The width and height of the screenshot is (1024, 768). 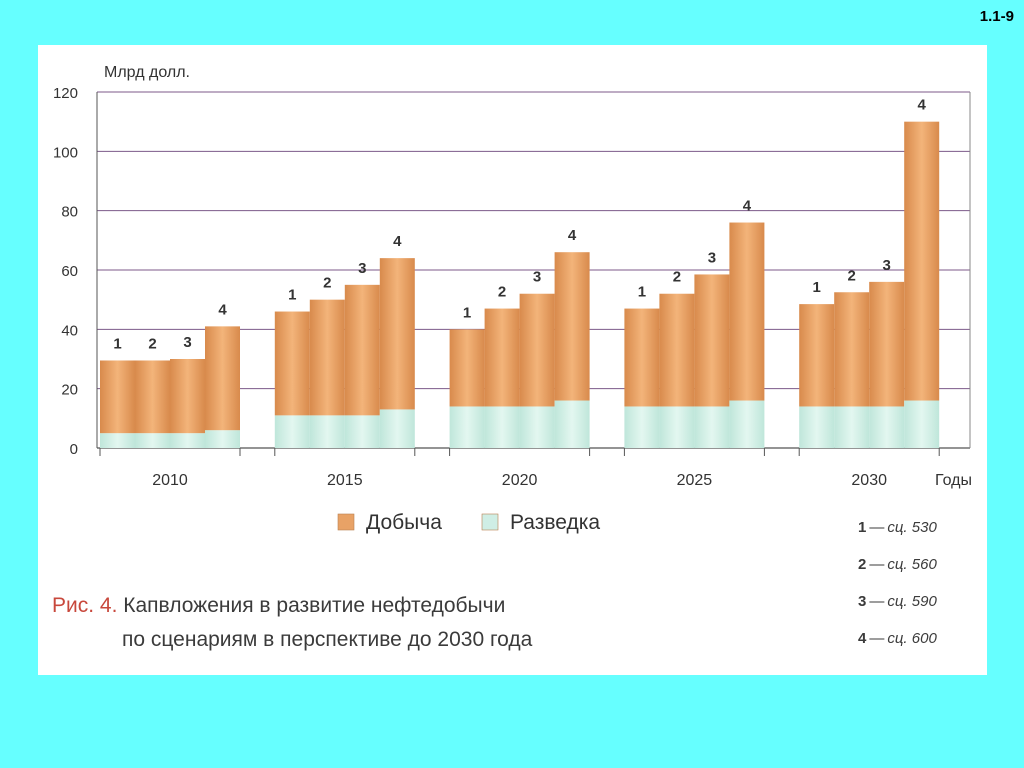 What do you see at coordinates (65, 152) in the screenshot?
I see `y-tick-label: 100` at bounding box center [65, 152].